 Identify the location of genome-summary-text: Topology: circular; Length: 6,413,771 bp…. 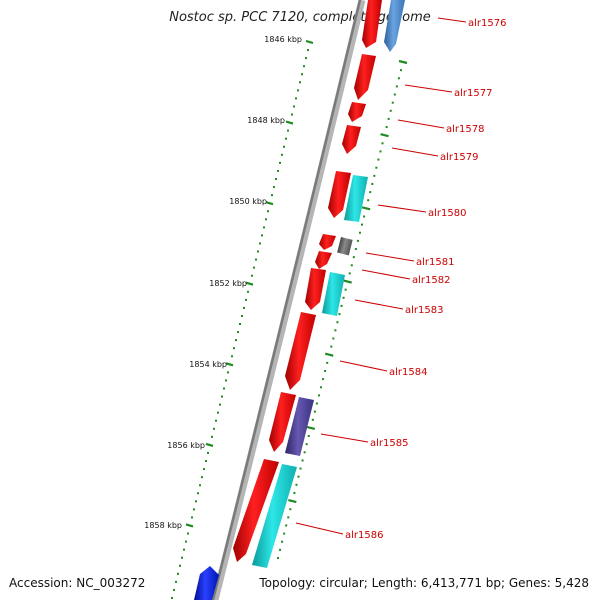
(424, 583).